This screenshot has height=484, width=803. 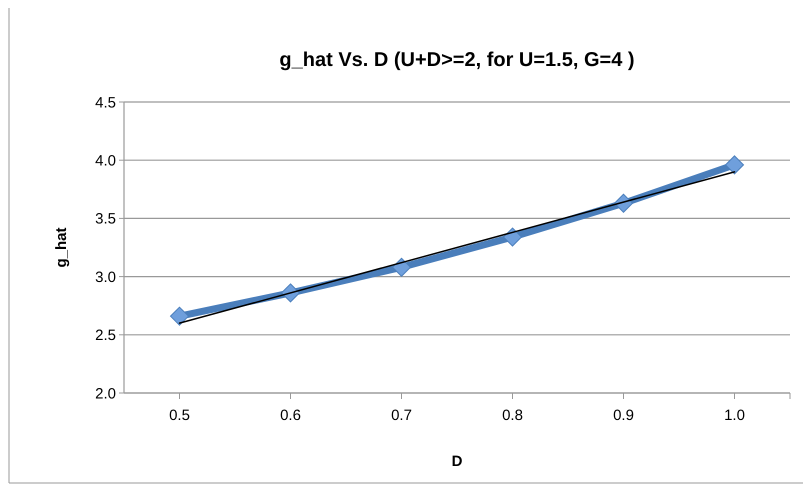 What do you see at coordinates (105, 161) in the screenshot?
I see `y-tick-label: 4.0` at bounding box center [105, 161].